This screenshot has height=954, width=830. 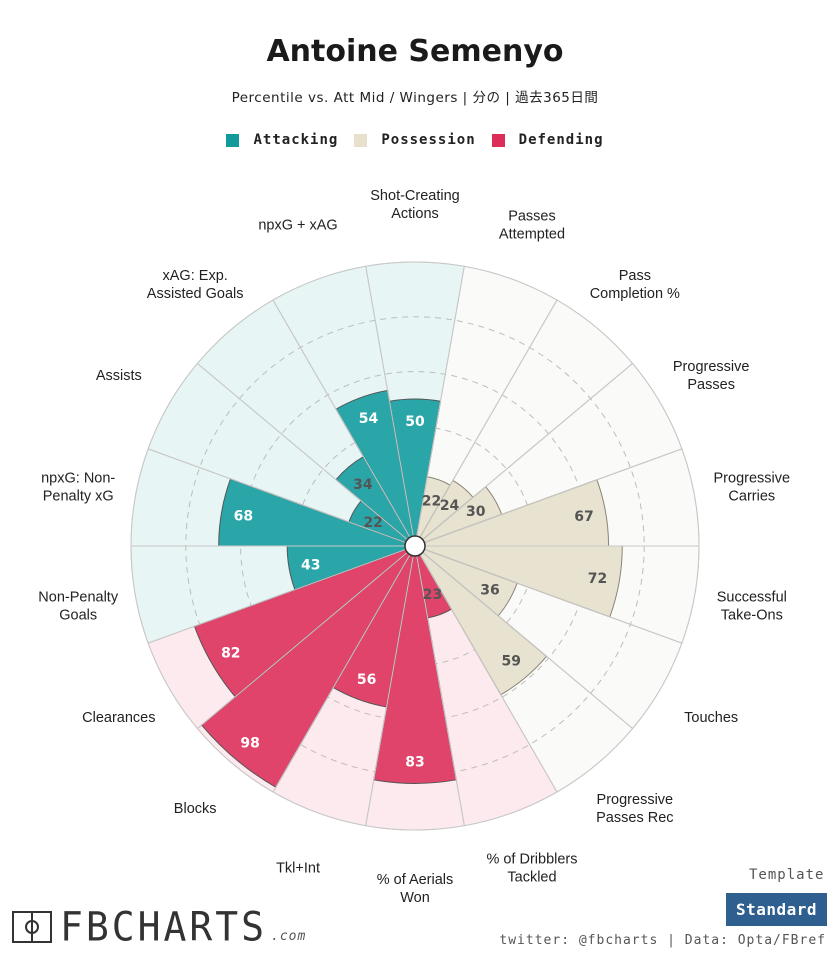 I want to click on legend-item-possession: Possession, so click(x=414, y=140).